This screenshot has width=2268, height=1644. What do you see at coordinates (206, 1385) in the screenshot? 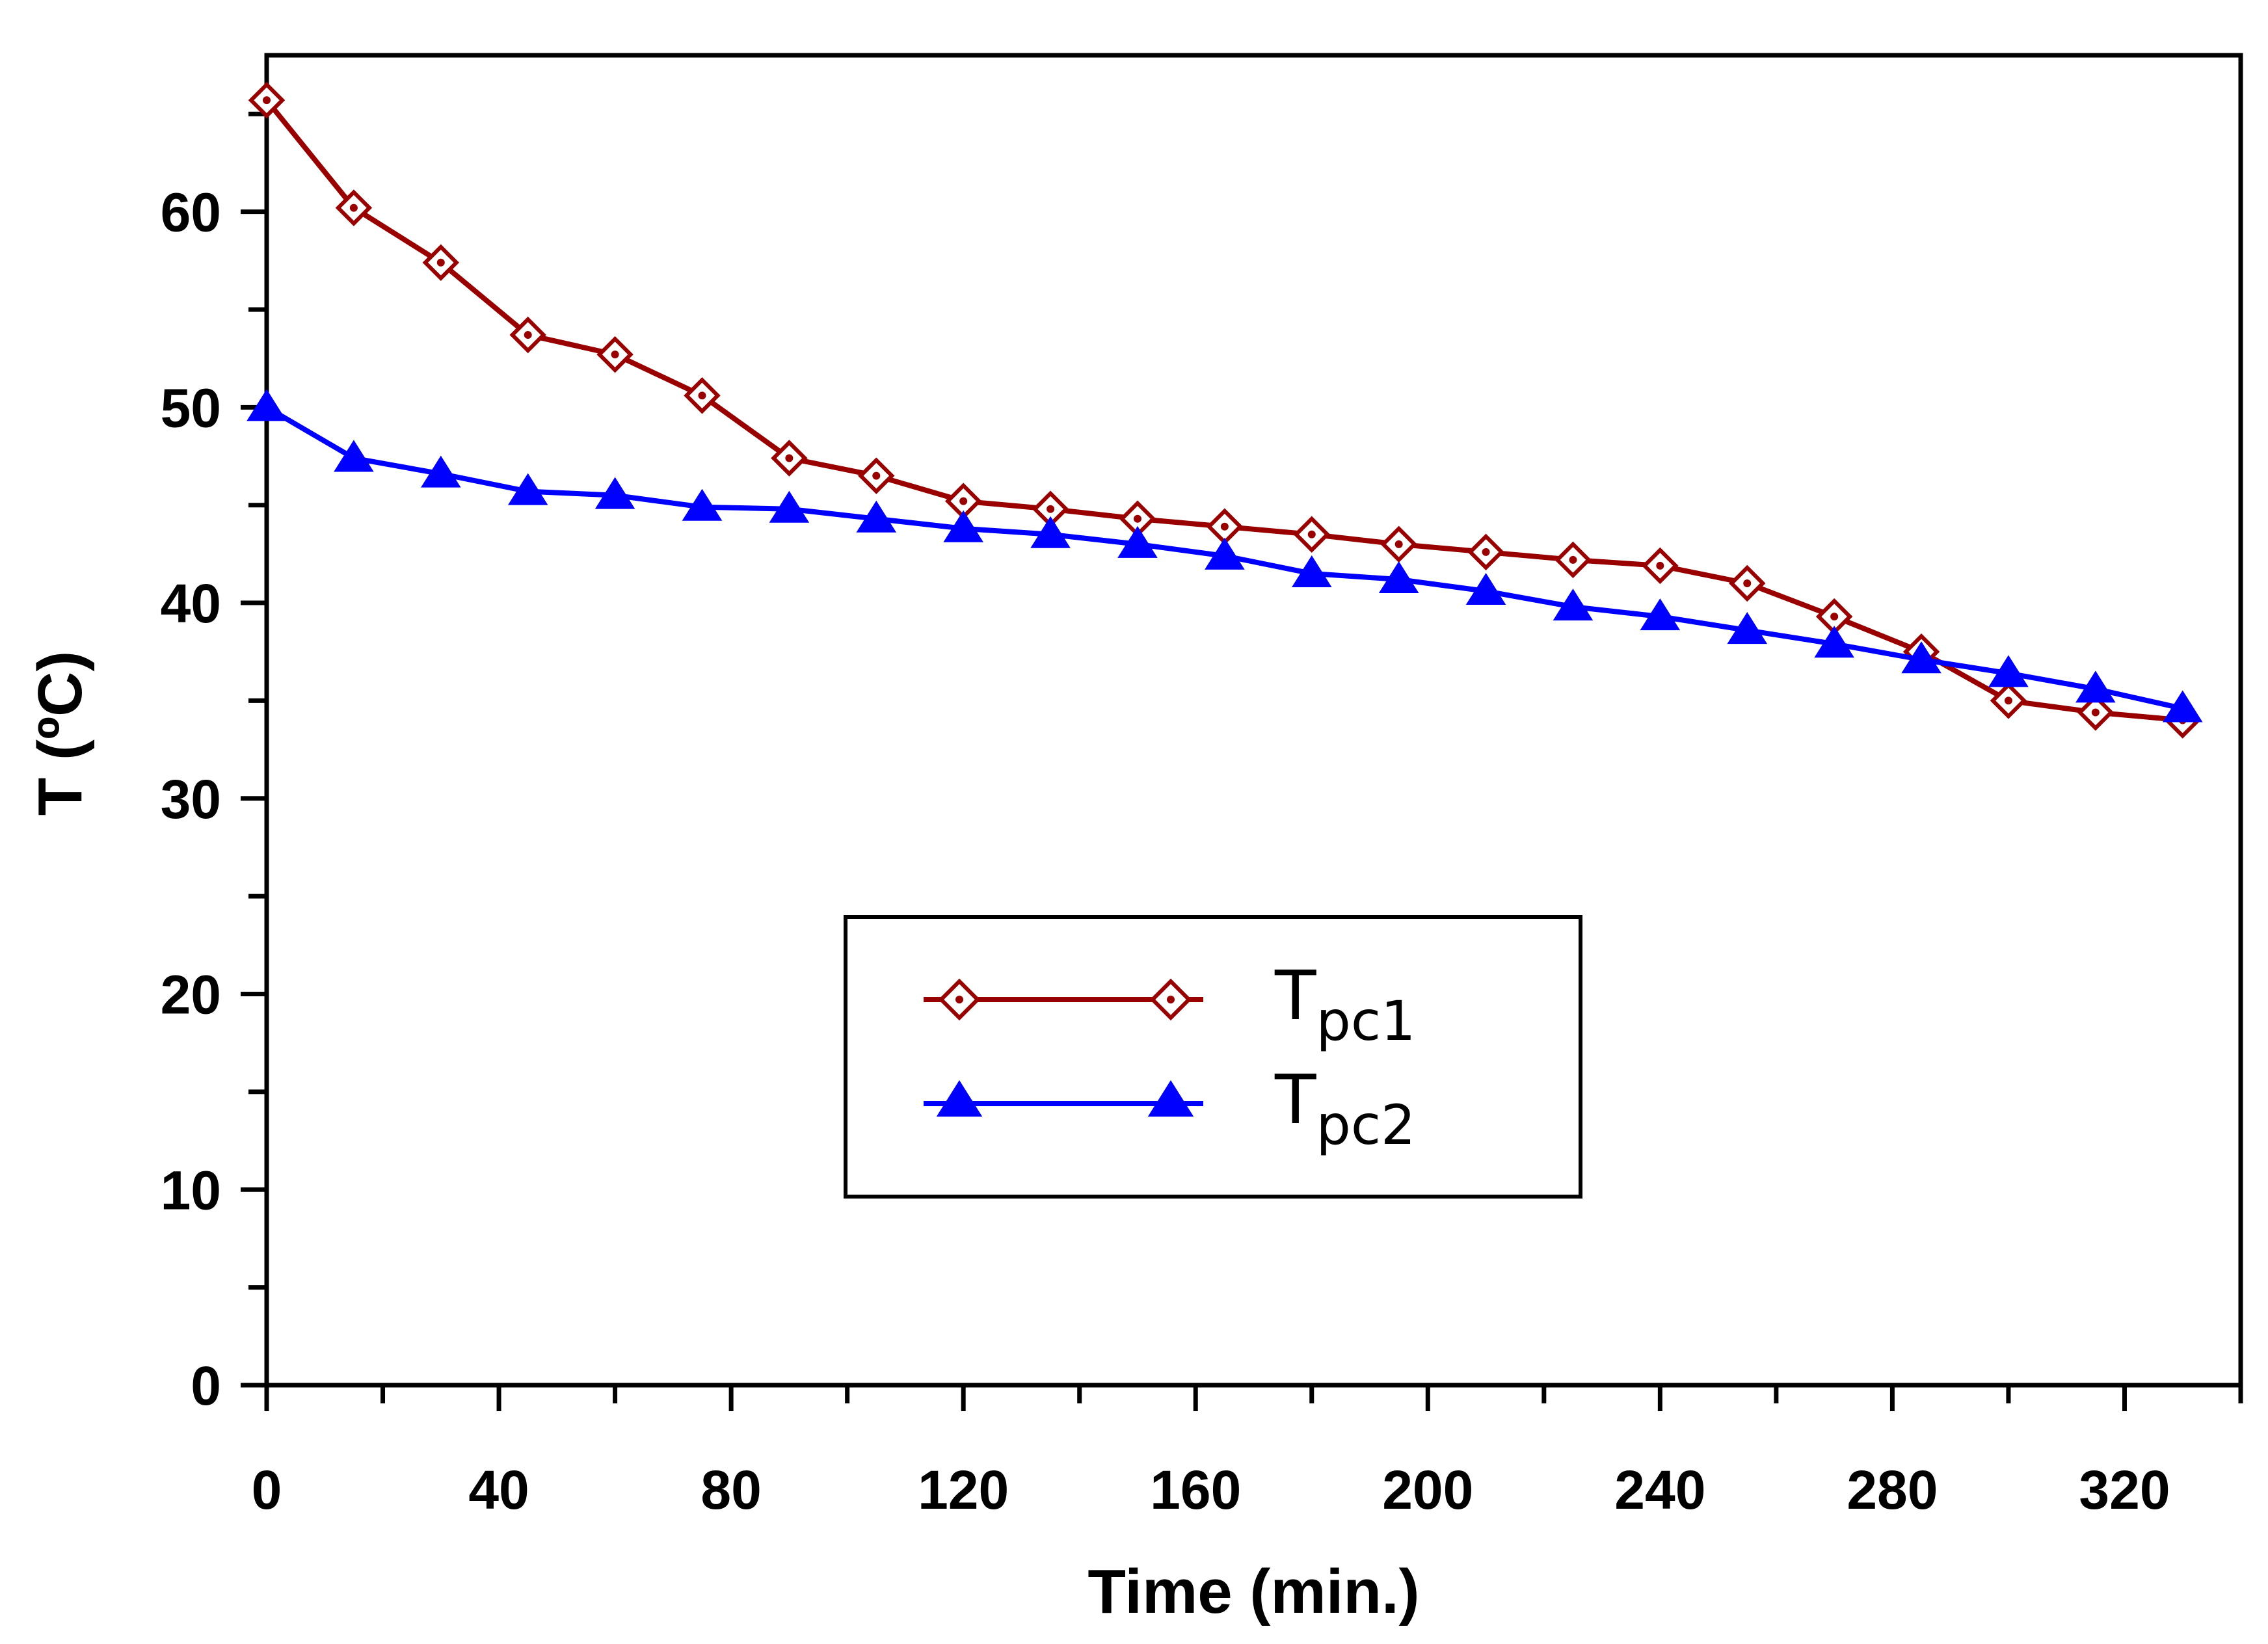
I see `y-tick-label: 0` at bounding box center [206, 1385].